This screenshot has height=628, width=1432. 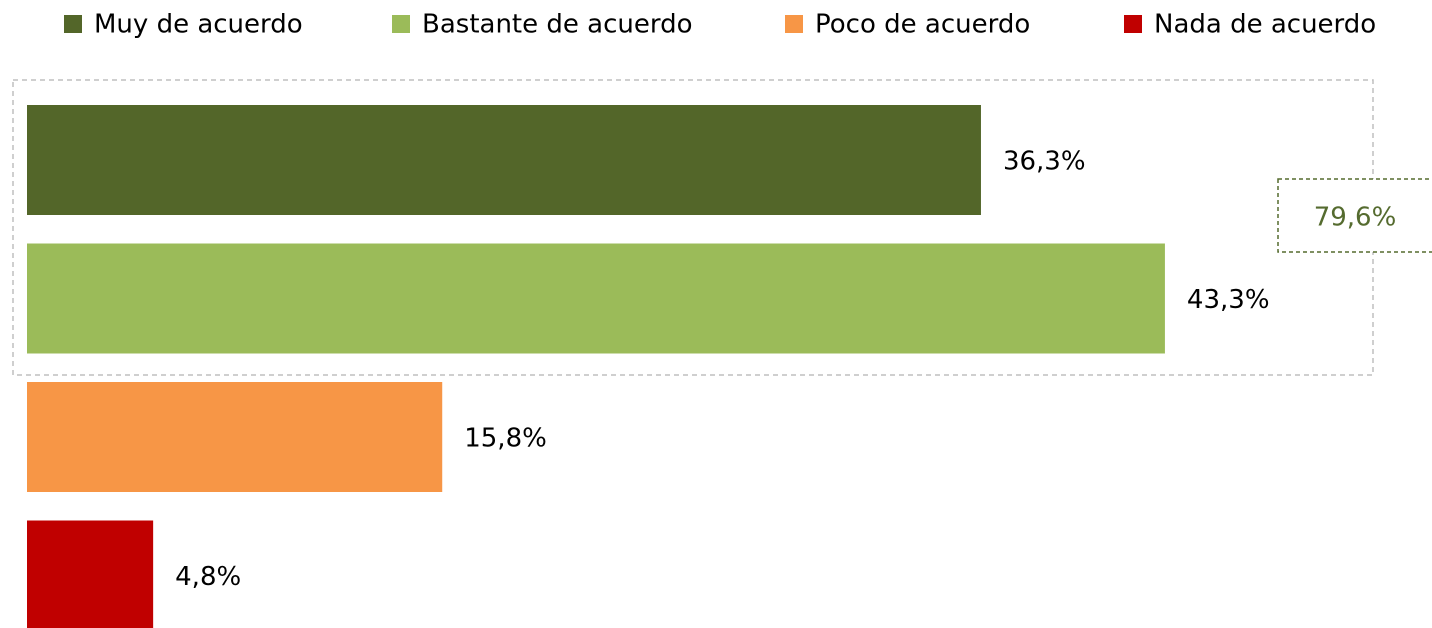 I want to click on annotation: 79,6%, so click(x=1355, y=218).